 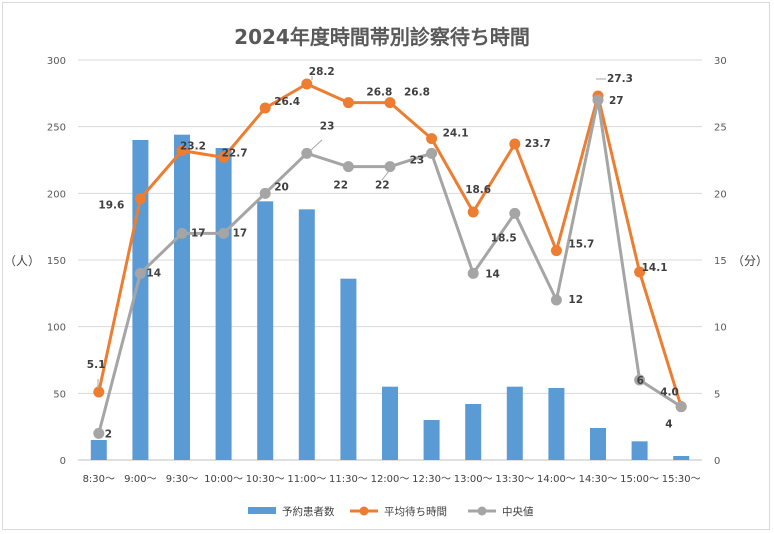 I want to click on right-tick-label: 10, so click(x=720, y=328).